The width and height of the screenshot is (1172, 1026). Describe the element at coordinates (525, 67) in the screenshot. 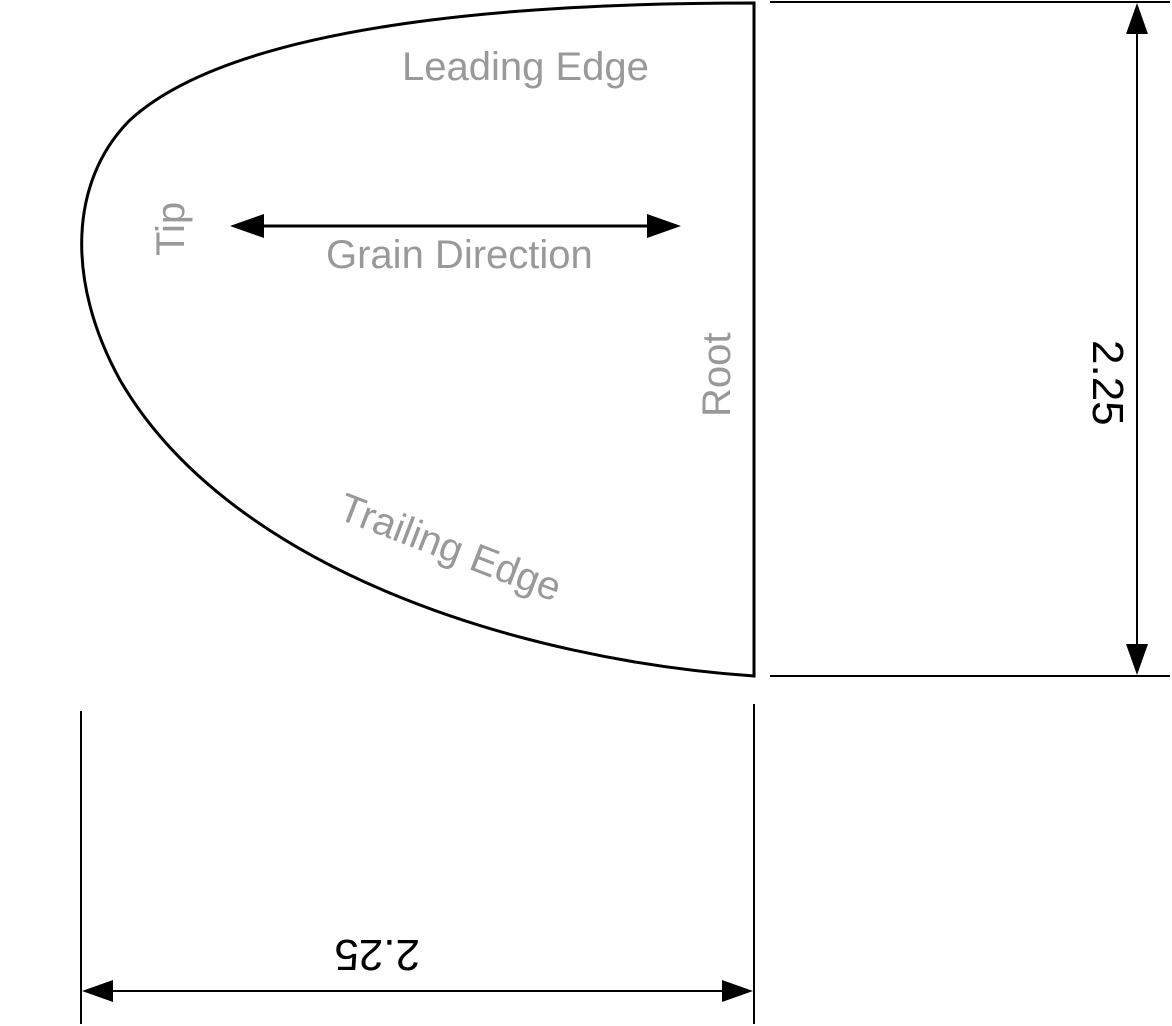

I see `leading-edge-label: Leading Edge` at that location.